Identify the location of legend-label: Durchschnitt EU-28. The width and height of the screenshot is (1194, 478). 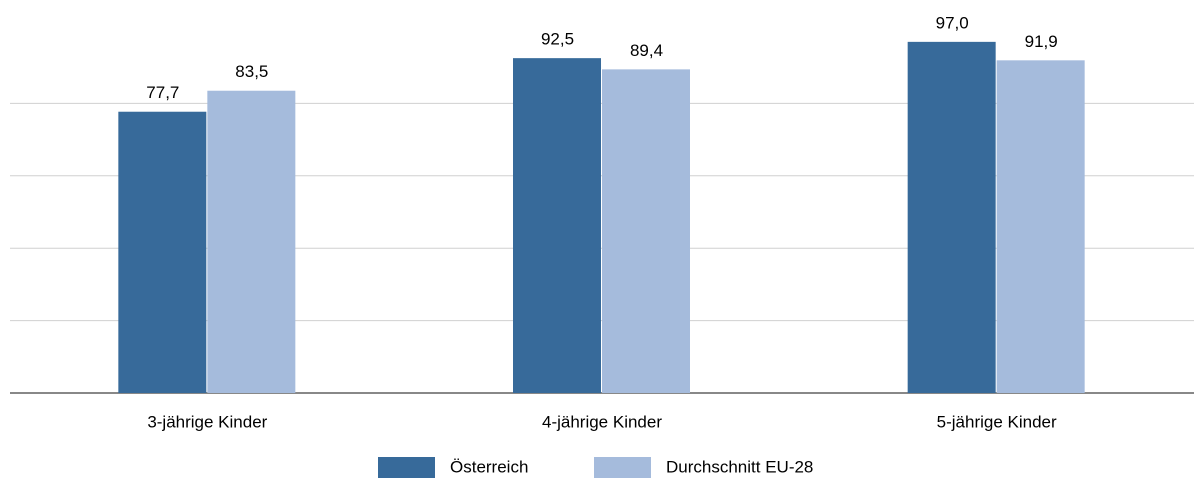
(739, 466).